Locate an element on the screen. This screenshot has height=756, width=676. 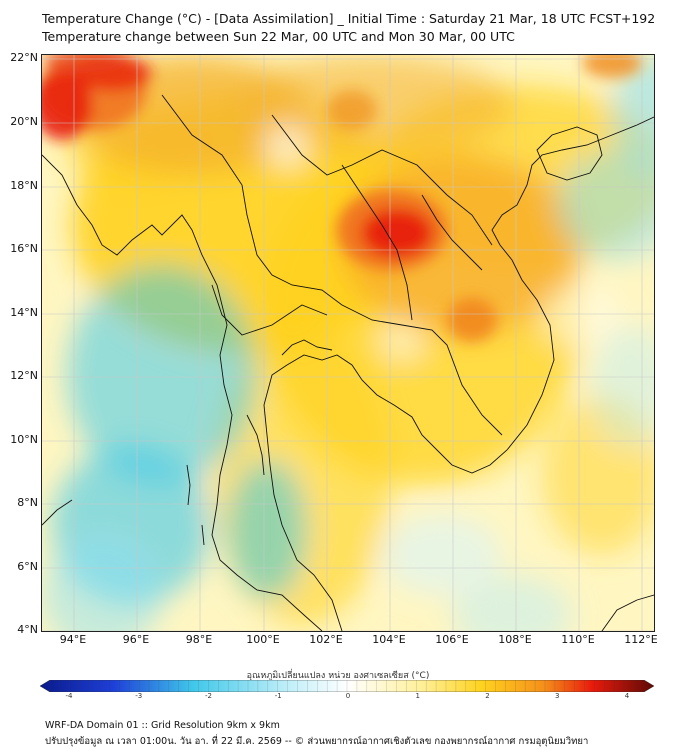
lat-label: 22°N is located at coordinates (24, 57).